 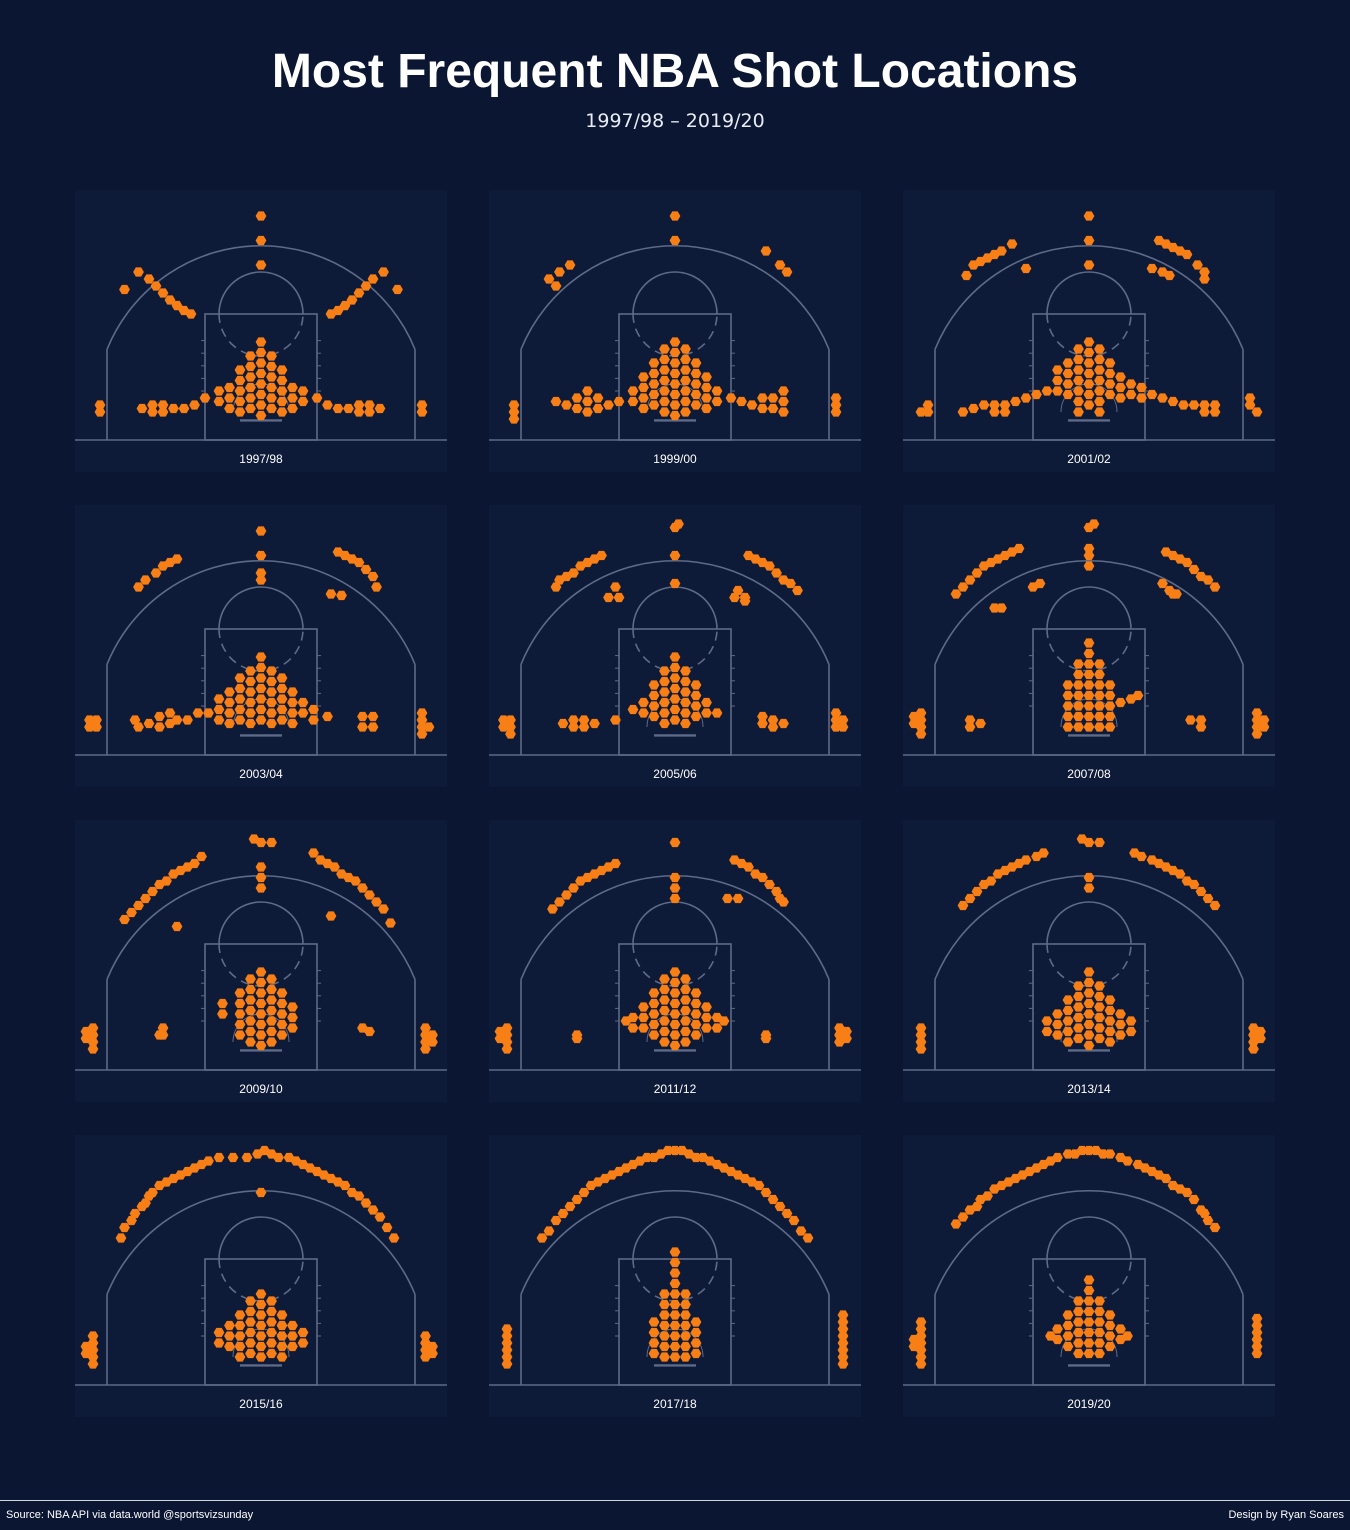 What do you see at coordinates (1089, 961) in the screenshot?
I see `shot-chart-svg` at bounding box center [1089, 961].